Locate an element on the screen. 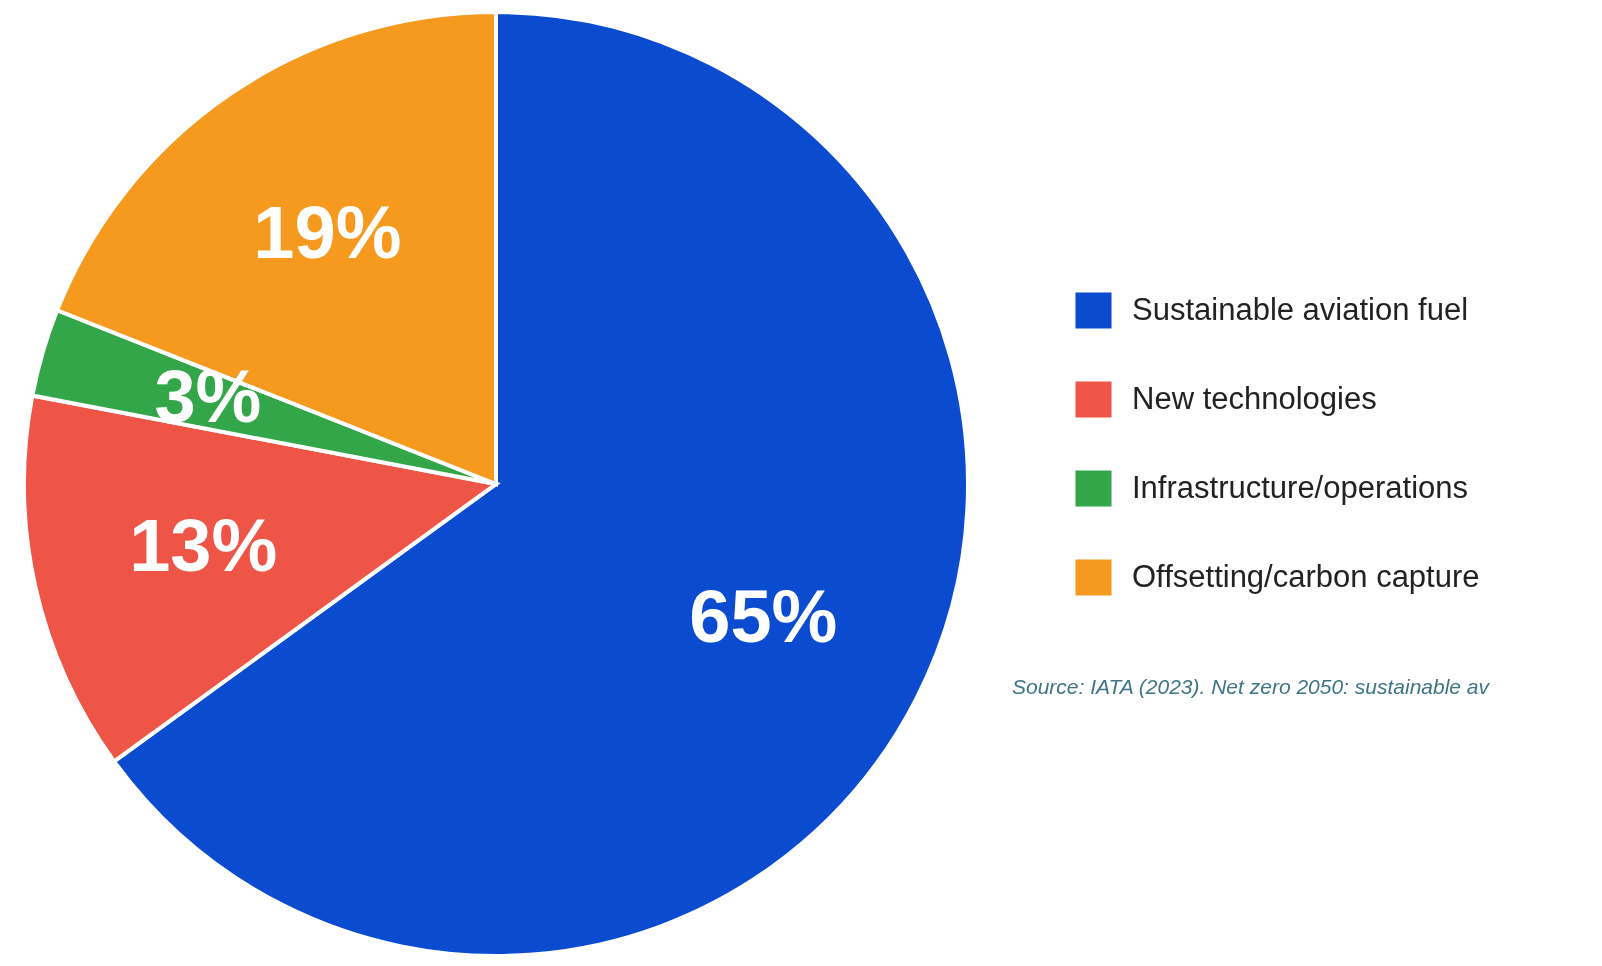 The height and width of the screenshot is (966, 1602). data-label: 19% is located at coordinates (327, 232).